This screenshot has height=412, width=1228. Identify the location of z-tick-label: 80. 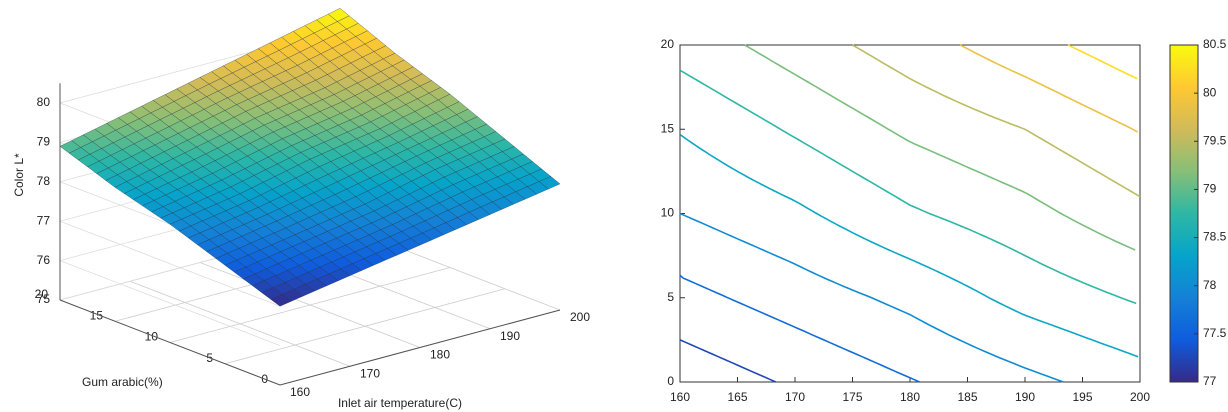
(44, 102).